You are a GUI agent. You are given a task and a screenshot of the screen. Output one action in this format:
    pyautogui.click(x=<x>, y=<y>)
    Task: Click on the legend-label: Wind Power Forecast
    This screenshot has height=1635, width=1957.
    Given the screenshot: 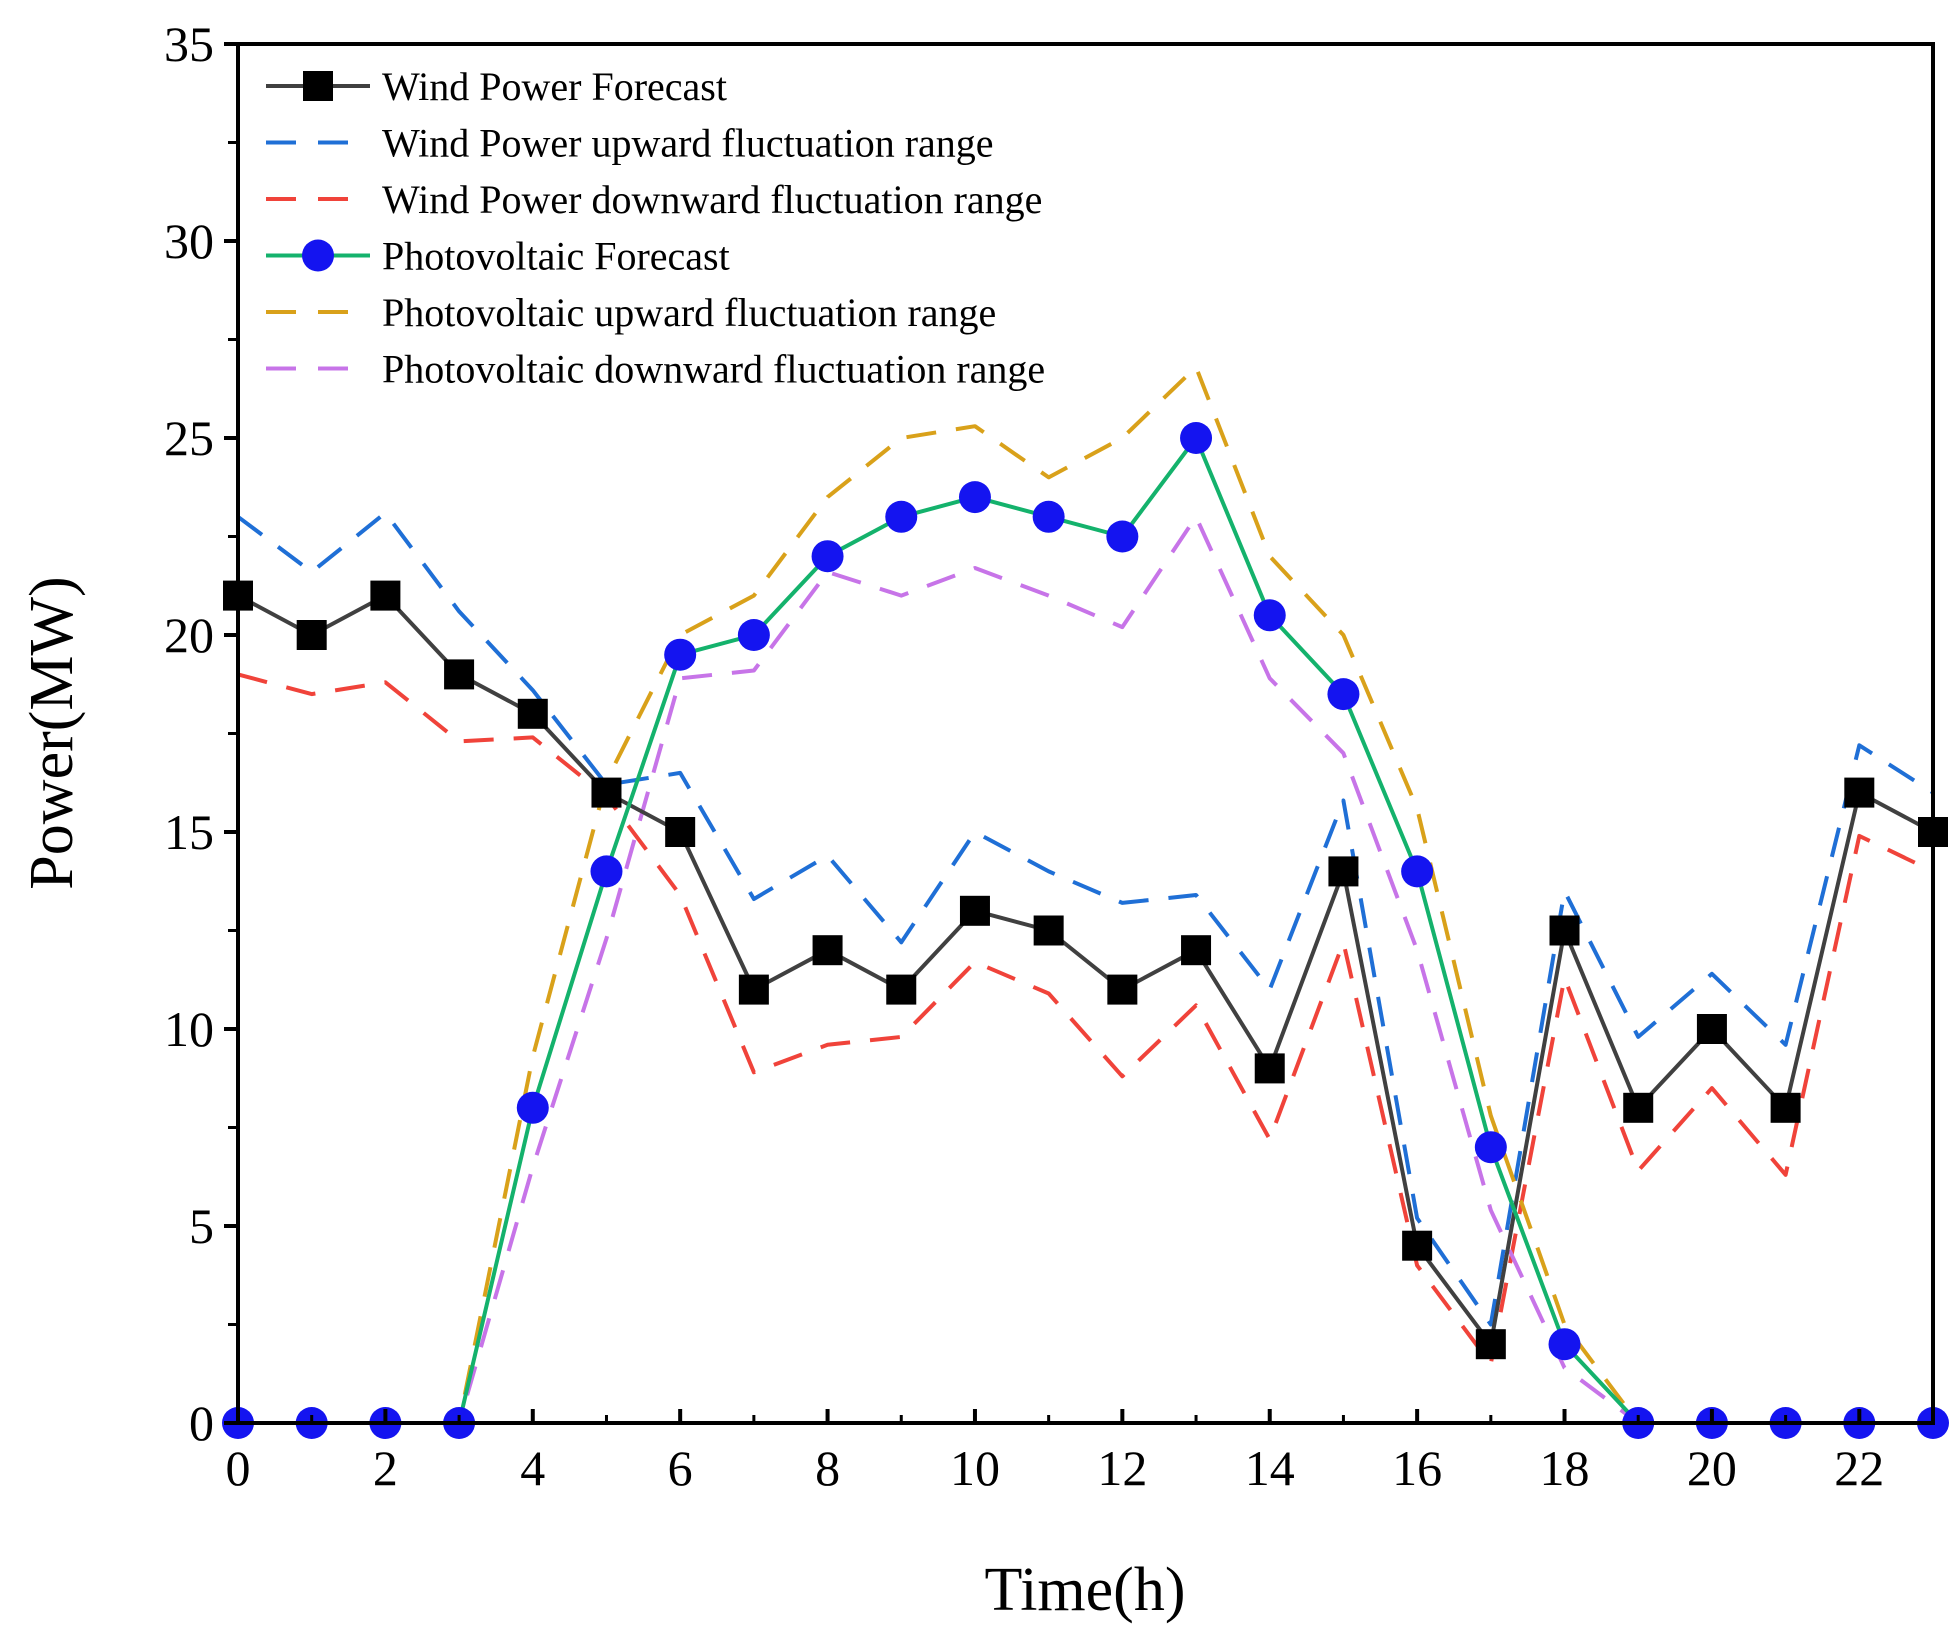 What is the action you would take?
    pyautogui.click(x=554, y=86)
    